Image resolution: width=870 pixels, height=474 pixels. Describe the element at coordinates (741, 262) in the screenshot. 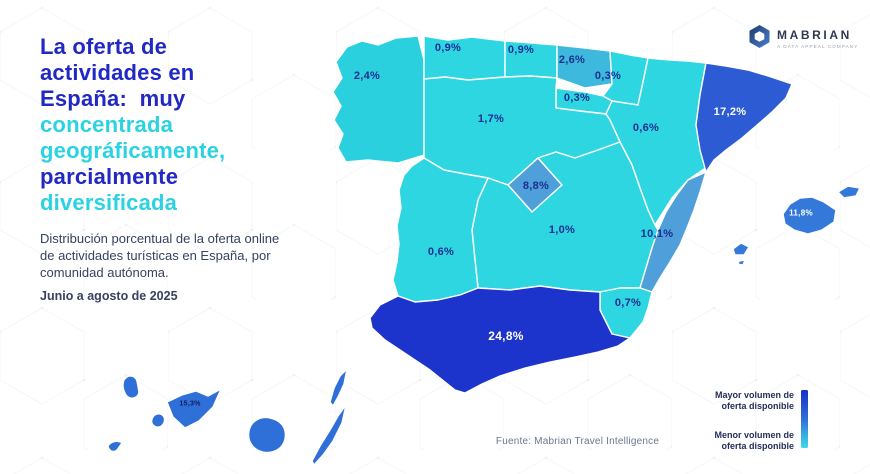

I see `island-formentera` at that location.